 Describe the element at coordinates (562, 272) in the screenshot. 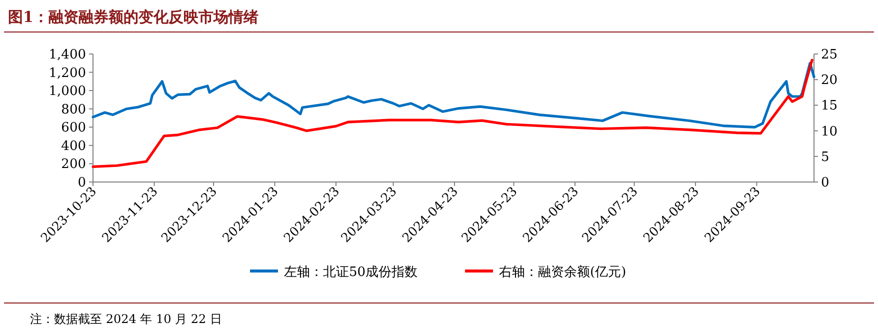

I see `legend-label: 右轴：融资余额(亿元)` at that location.